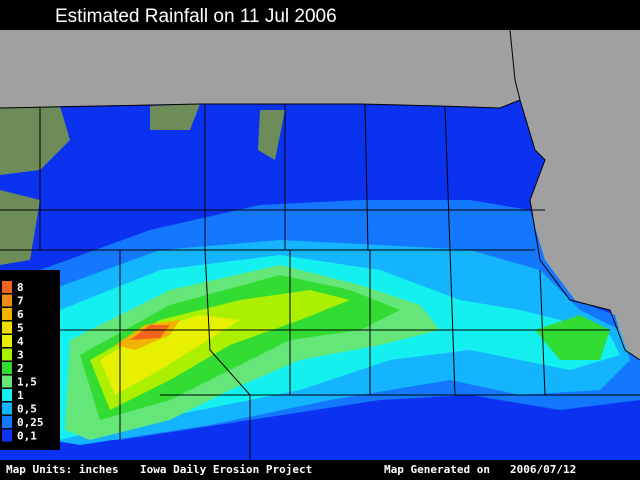 The image size is (640, 480). What do you see at coordinates (20, 341) in the screenshot?
I see `legend-label: 4` at bounding box center [20, 341].